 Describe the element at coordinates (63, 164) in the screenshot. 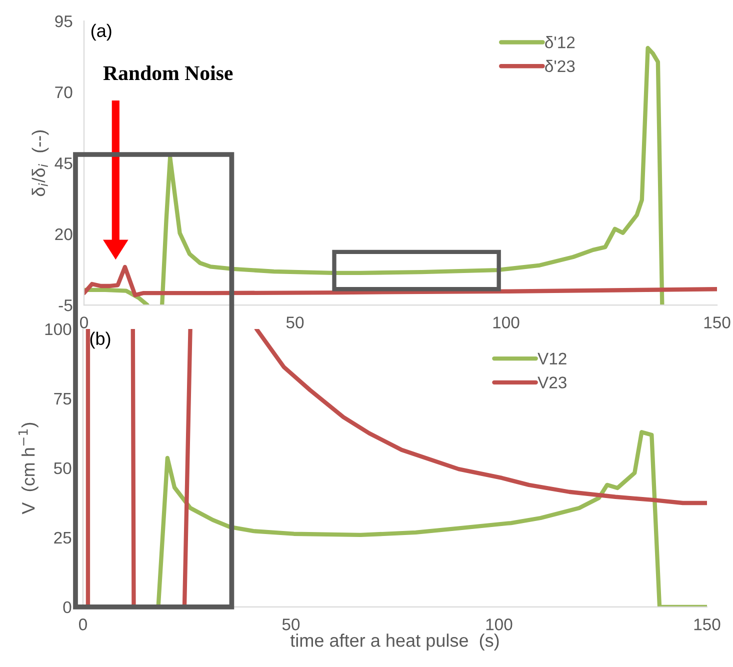

I see `y-tick-label: 45` at that location.